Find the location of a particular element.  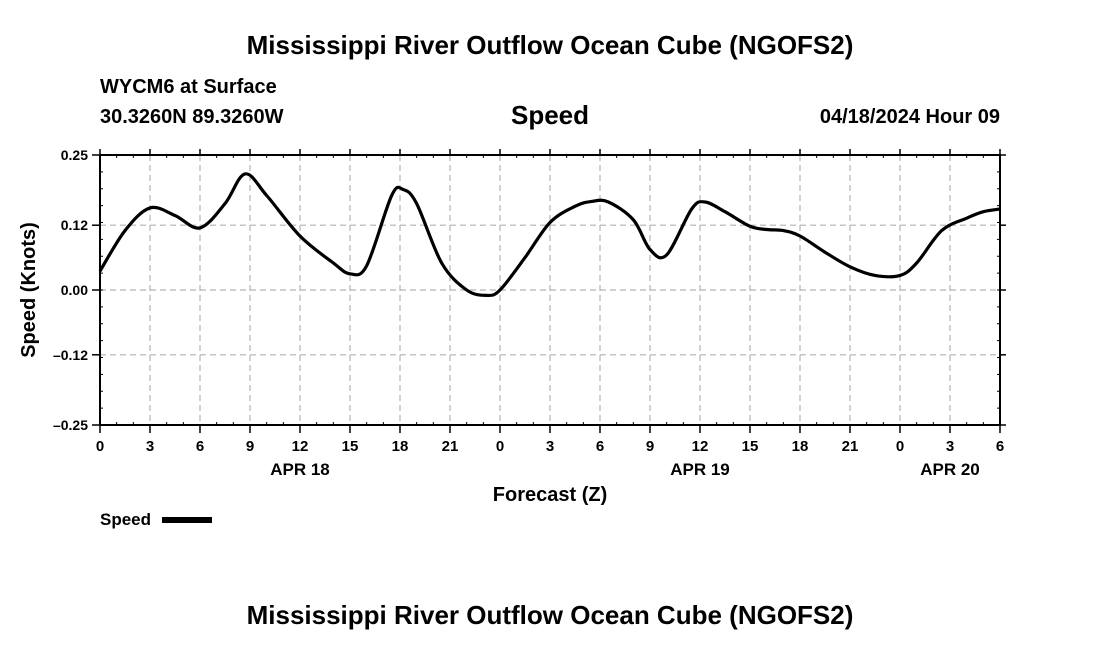

y-tick-label: –0.12 is located at coordinates (70, 355).